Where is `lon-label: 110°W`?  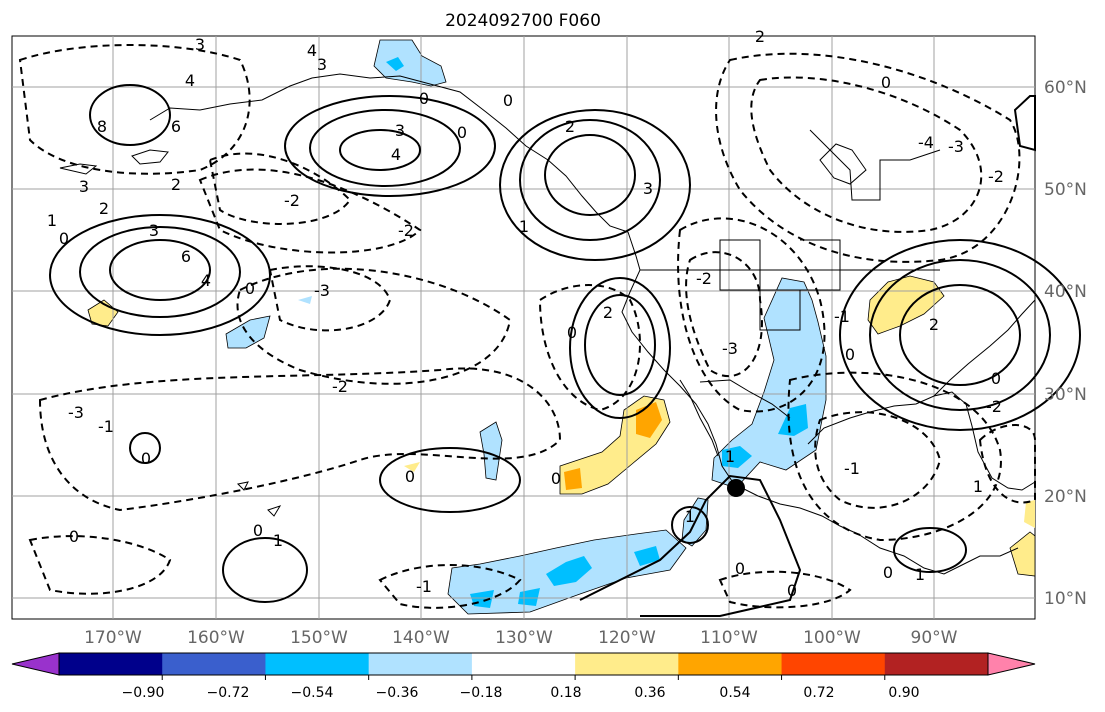 lon-label: 110°W is located at coordinates (729, 638).